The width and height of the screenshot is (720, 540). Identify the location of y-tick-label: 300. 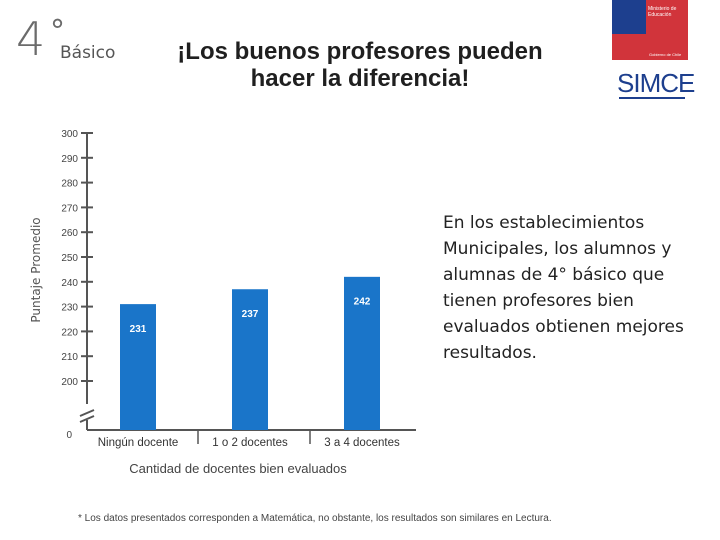
(69, 134).